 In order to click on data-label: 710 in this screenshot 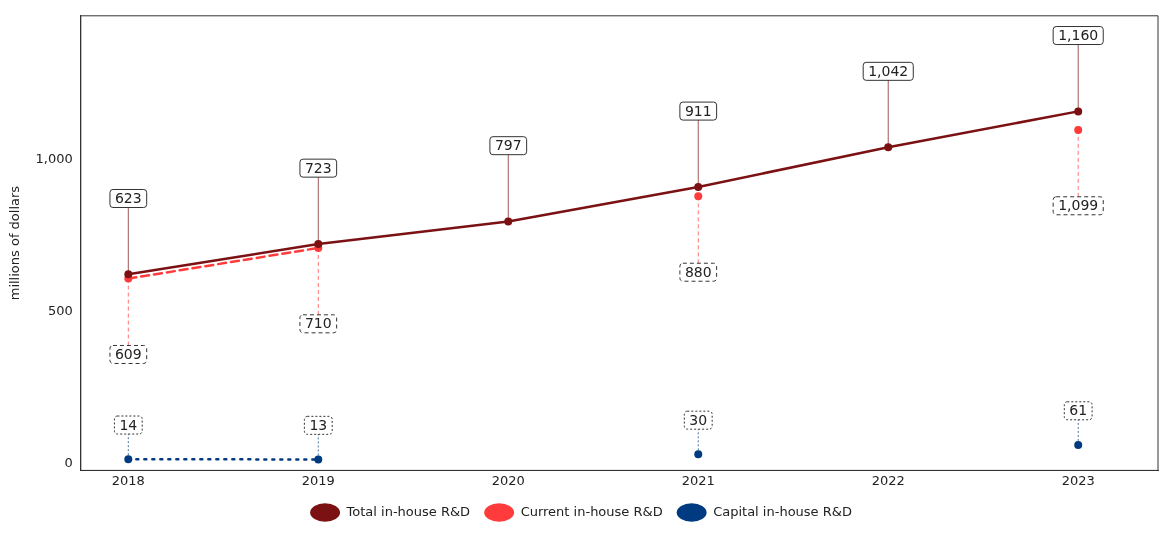, I will do `click(318, 323)`.